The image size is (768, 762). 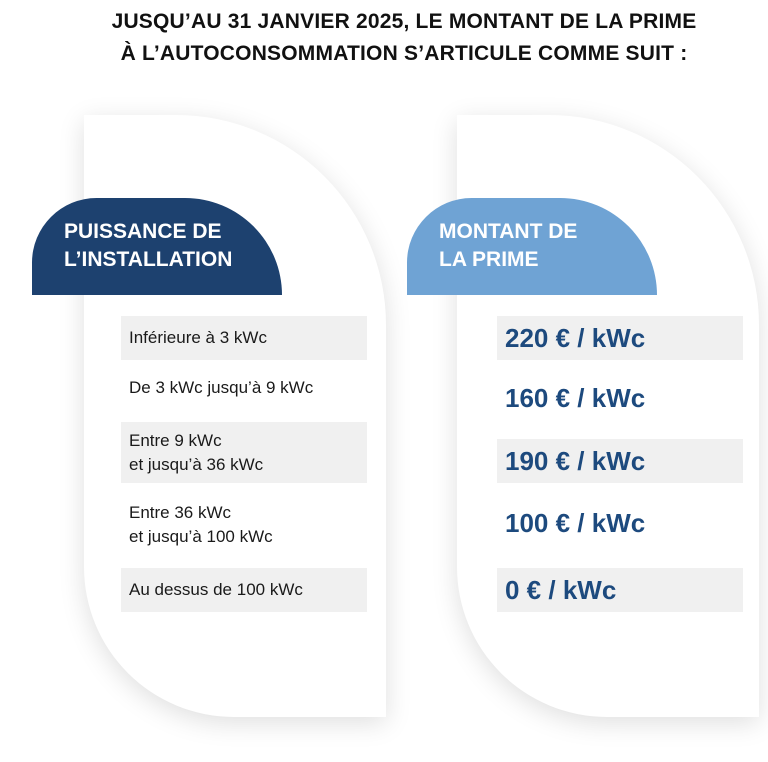 I want to click on amount-value: 190 € / kWc, so click(x=575, y=460).